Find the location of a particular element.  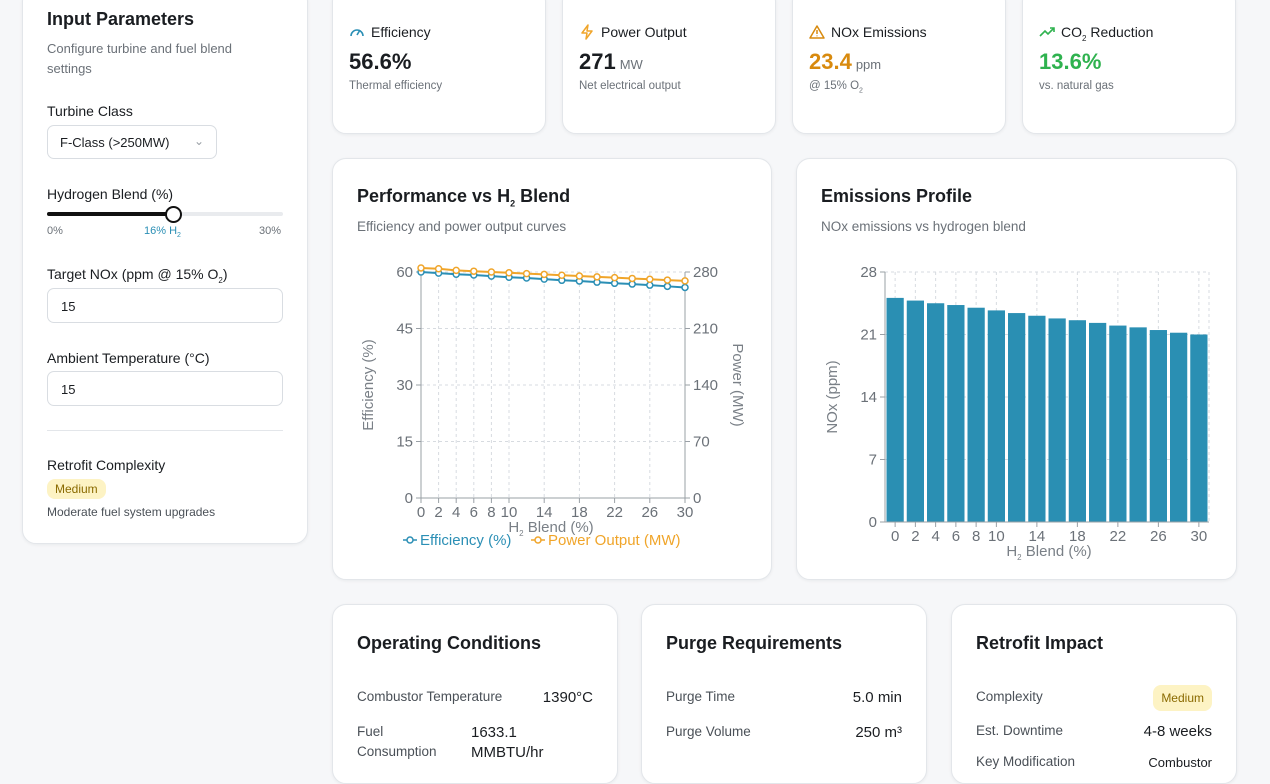

y2-tick-label: 140 is located at coordinates (705, 385).